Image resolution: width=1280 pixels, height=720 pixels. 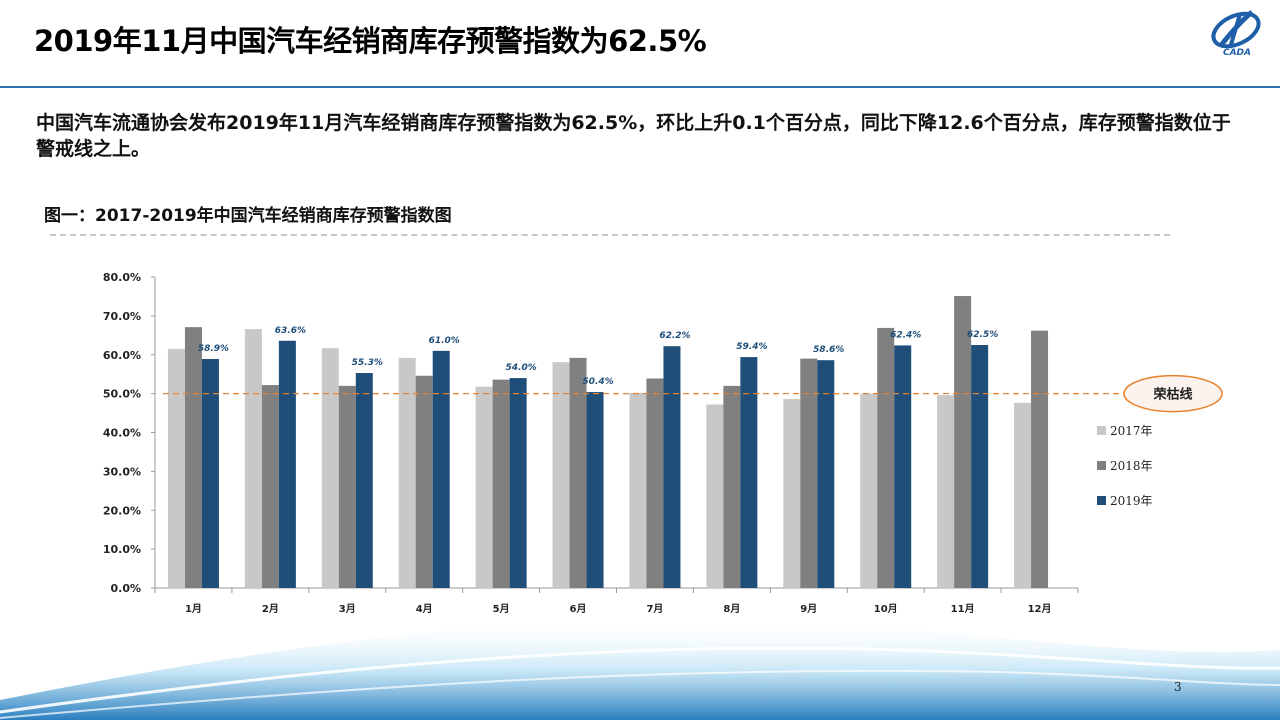 I want to click on bar-2017年-5月, so click(x=484, y=487).